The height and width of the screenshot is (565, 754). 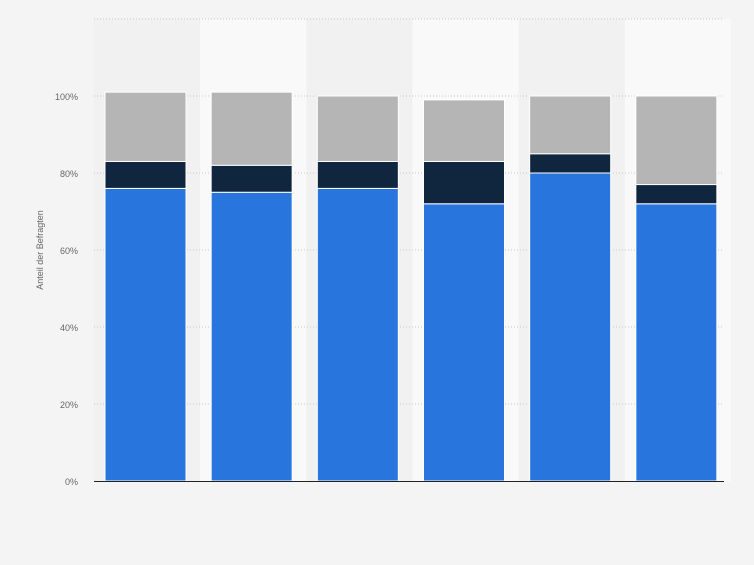 What do you see at coordinates (66, 97) in the screenshot?
I see `y-tick-label: 100%` at bounding box center [66, 97].